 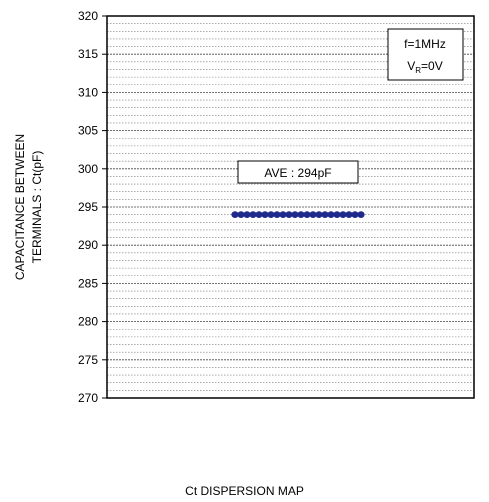 What do you see at coordinates (88, 54) in the screenshot?
I see `y-tick-label: 315` at bounding box center [88, 54].